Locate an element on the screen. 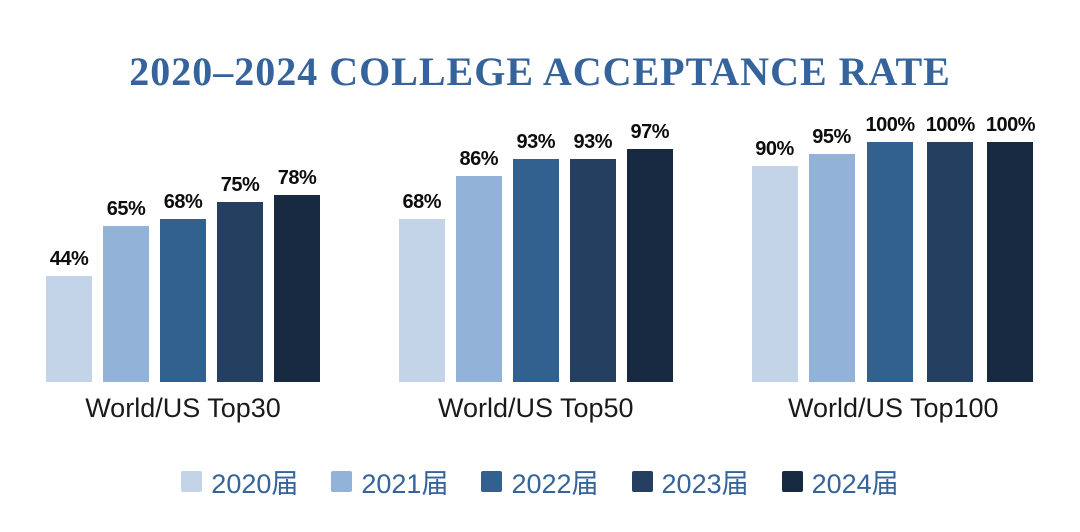  bar-value-label: 75% is located at coordinates (240, 185).